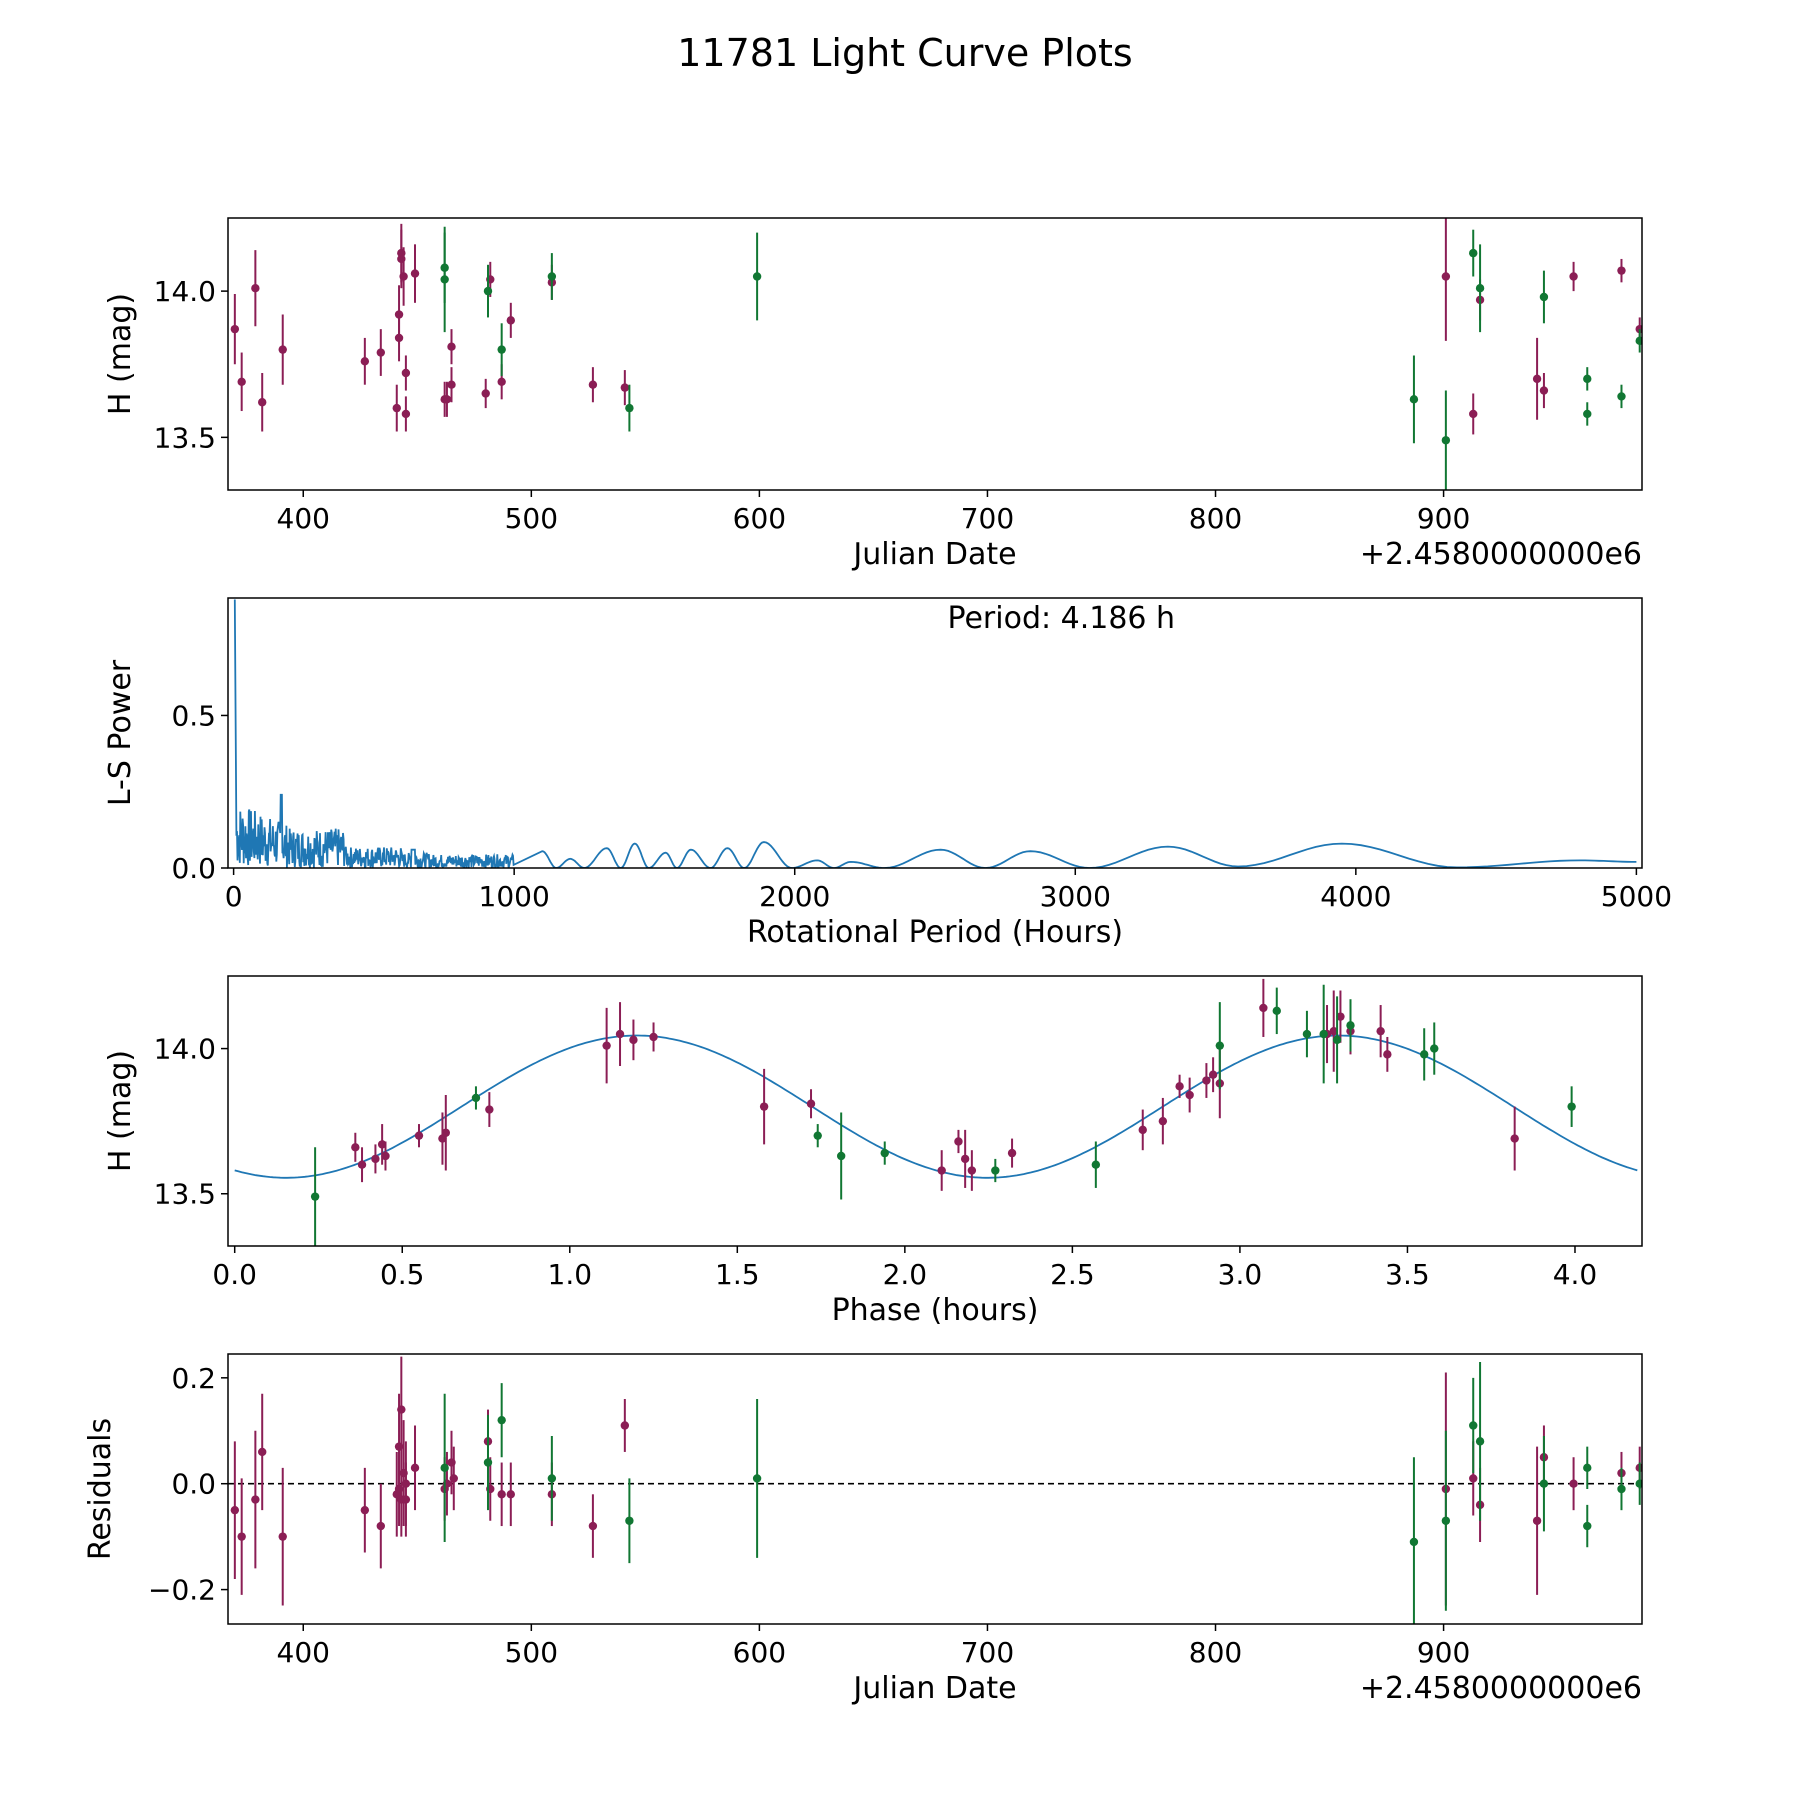  I want to click on y-tick-label: 13.5, so click(185, 1194).